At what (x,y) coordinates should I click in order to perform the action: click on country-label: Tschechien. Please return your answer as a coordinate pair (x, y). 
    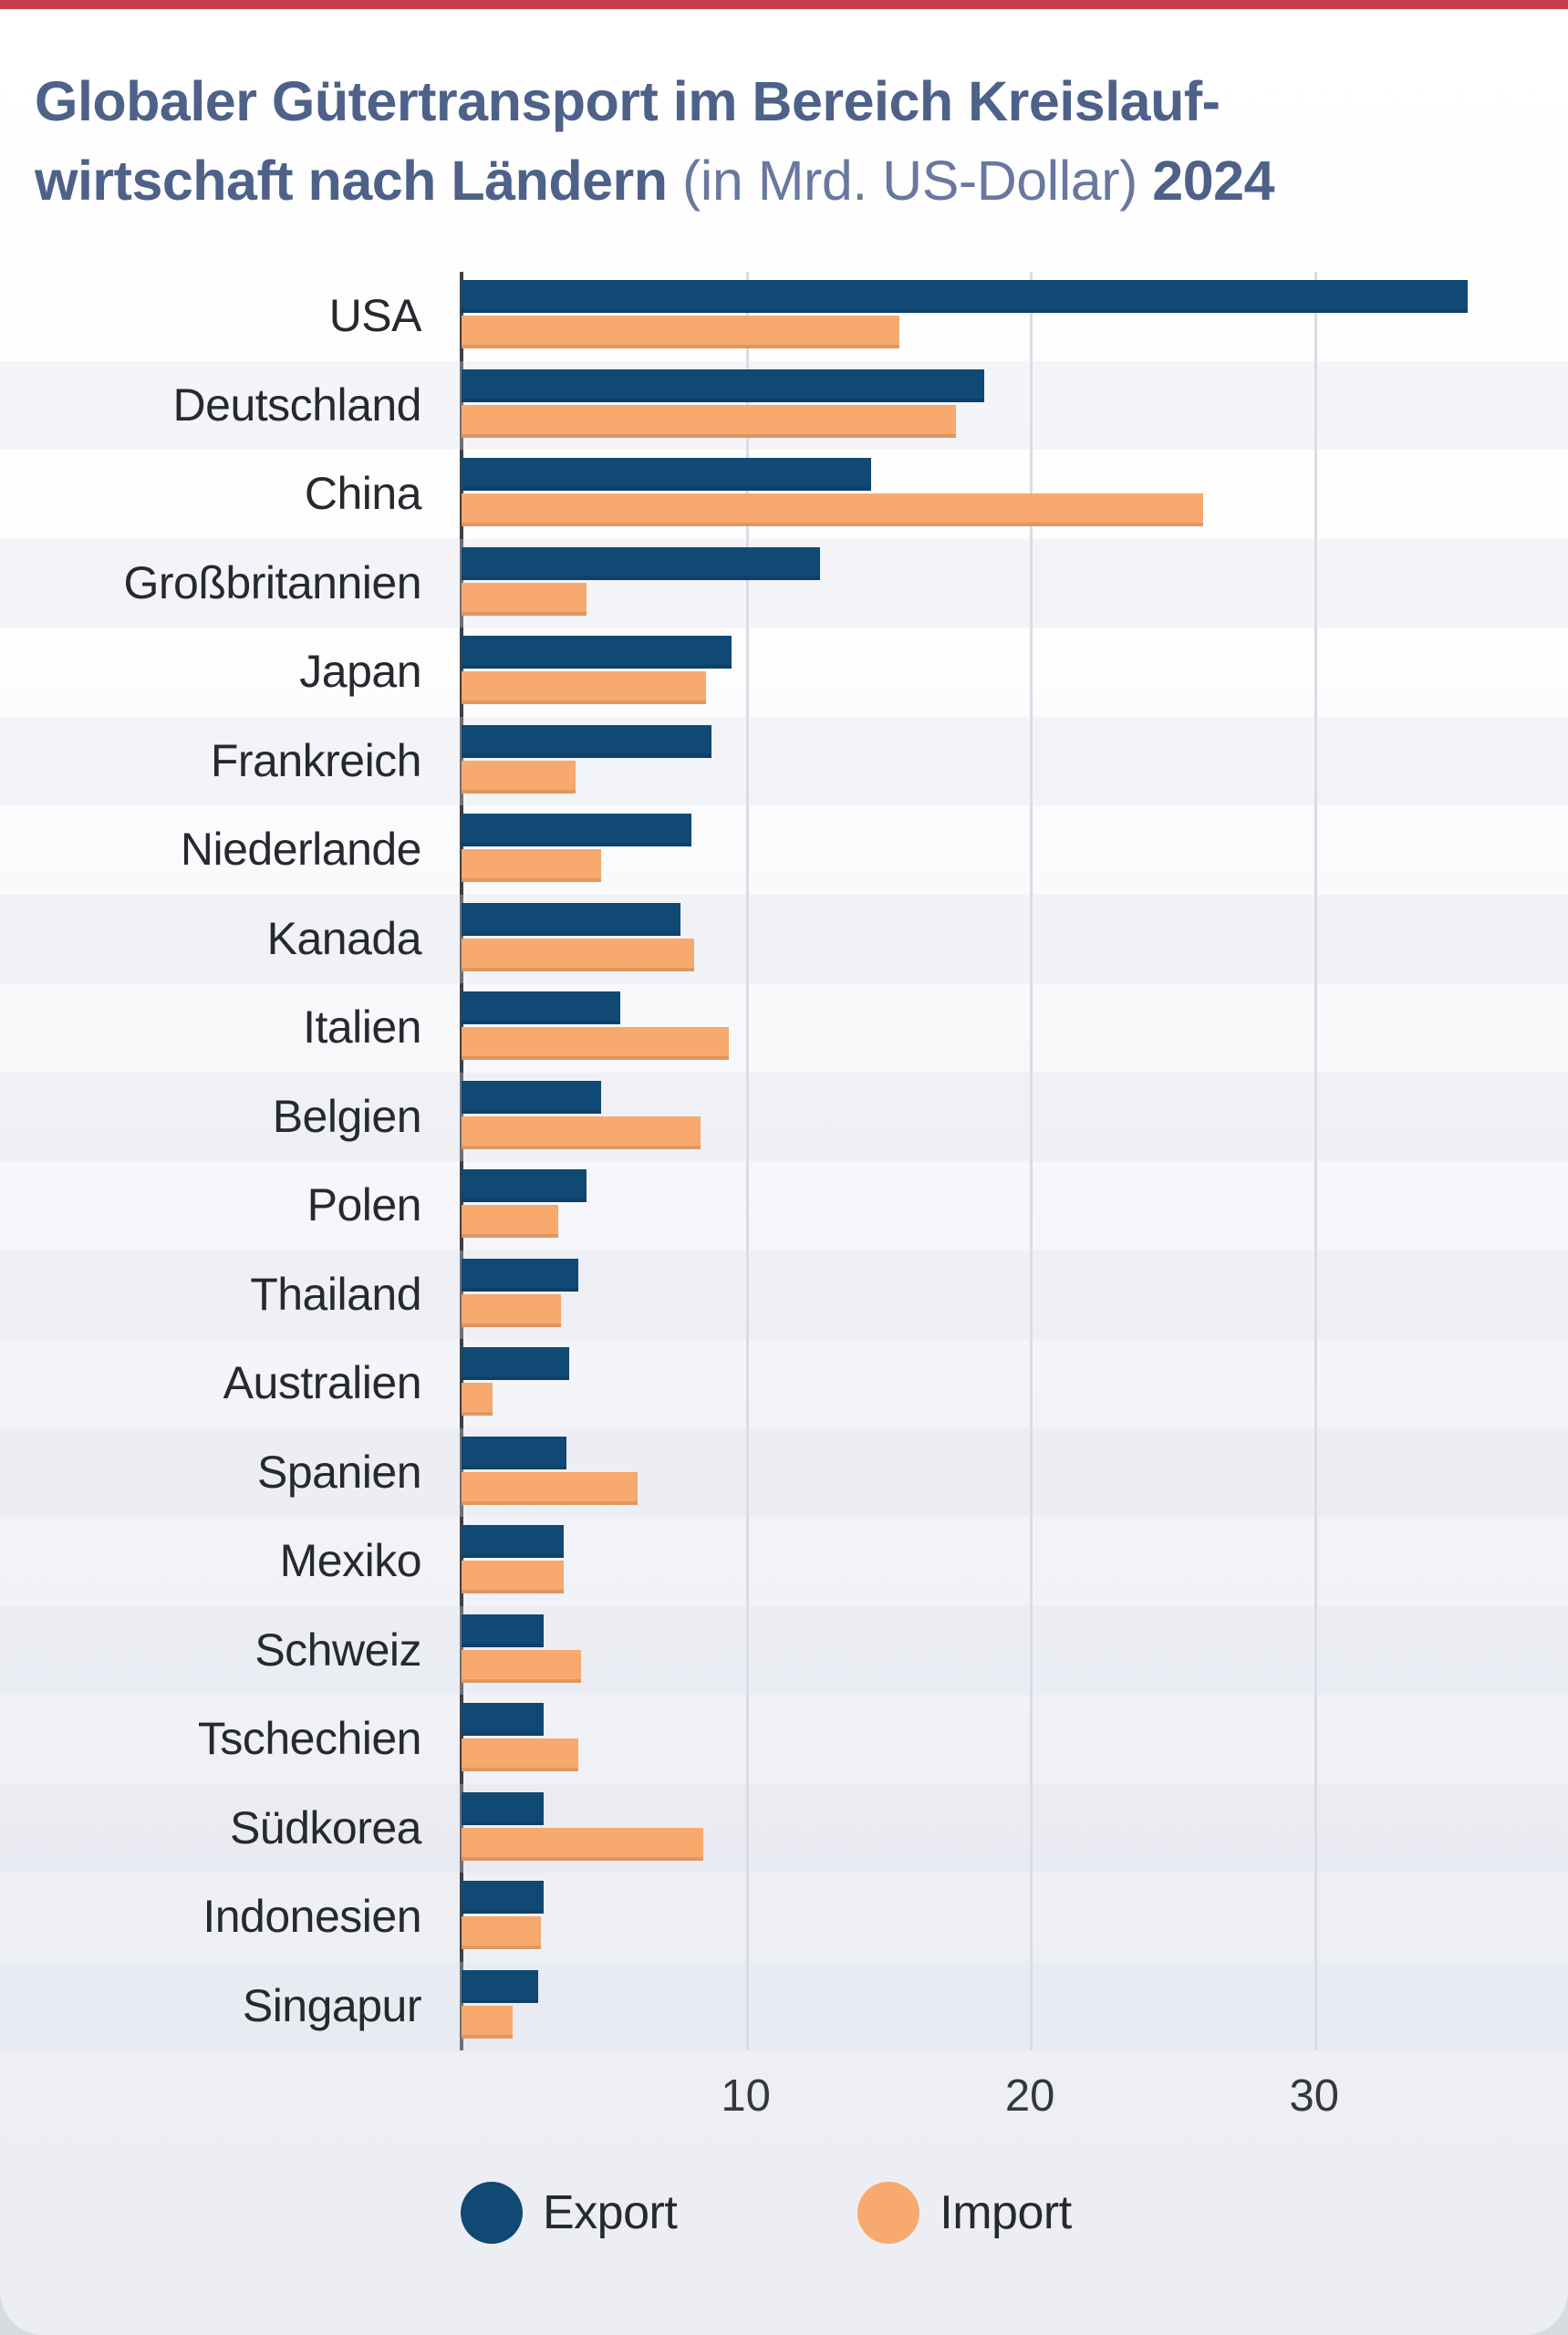
    Looking at the image, I should click on (309, 1739).